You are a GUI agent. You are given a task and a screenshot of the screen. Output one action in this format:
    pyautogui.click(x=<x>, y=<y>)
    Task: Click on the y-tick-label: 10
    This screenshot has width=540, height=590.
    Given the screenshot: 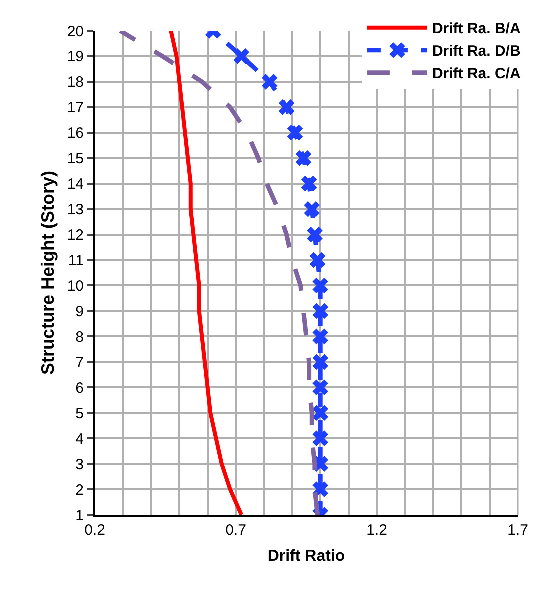 What is the action you would take?
    pyautogui.click(x=75, y=286)
    